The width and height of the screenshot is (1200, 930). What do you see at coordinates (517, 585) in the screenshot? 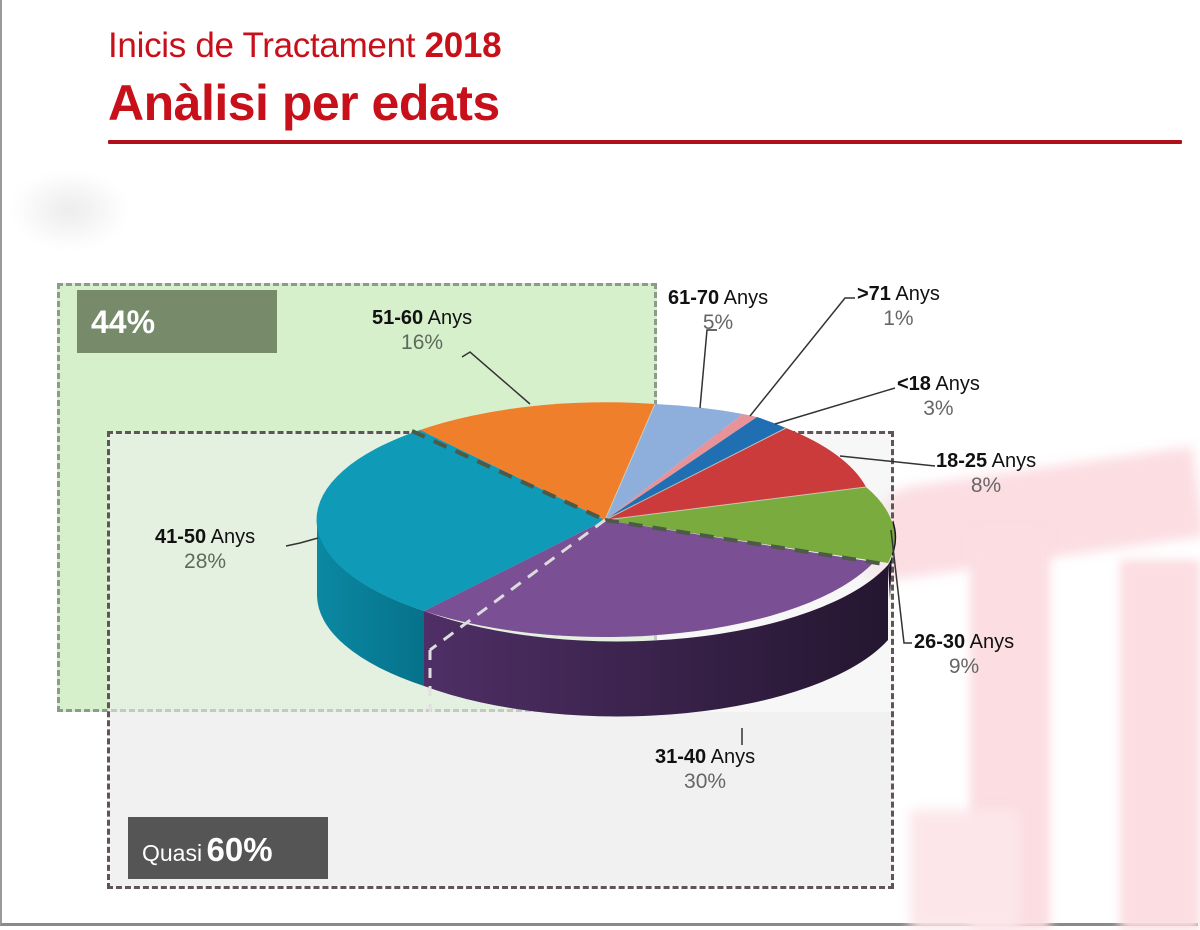
I see `group-60-dash-pie-split` at bounding box center [517, 585].